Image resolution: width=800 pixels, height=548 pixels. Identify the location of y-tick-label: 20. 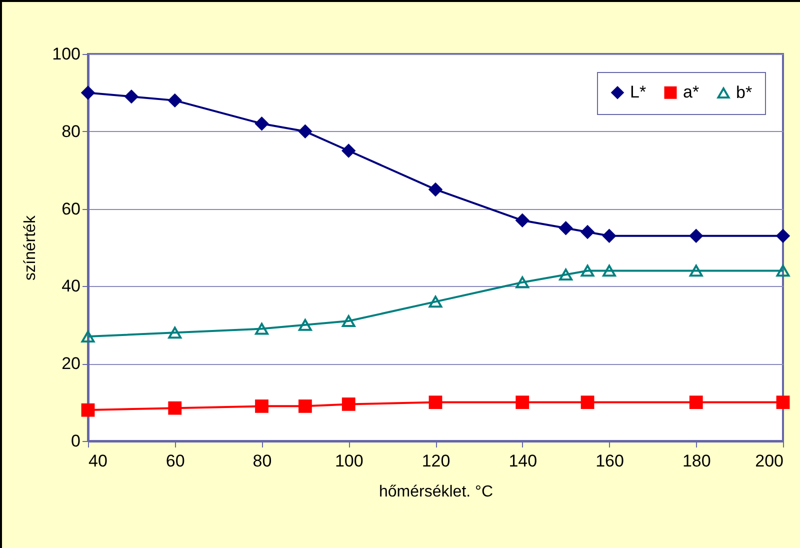
(71, 364).